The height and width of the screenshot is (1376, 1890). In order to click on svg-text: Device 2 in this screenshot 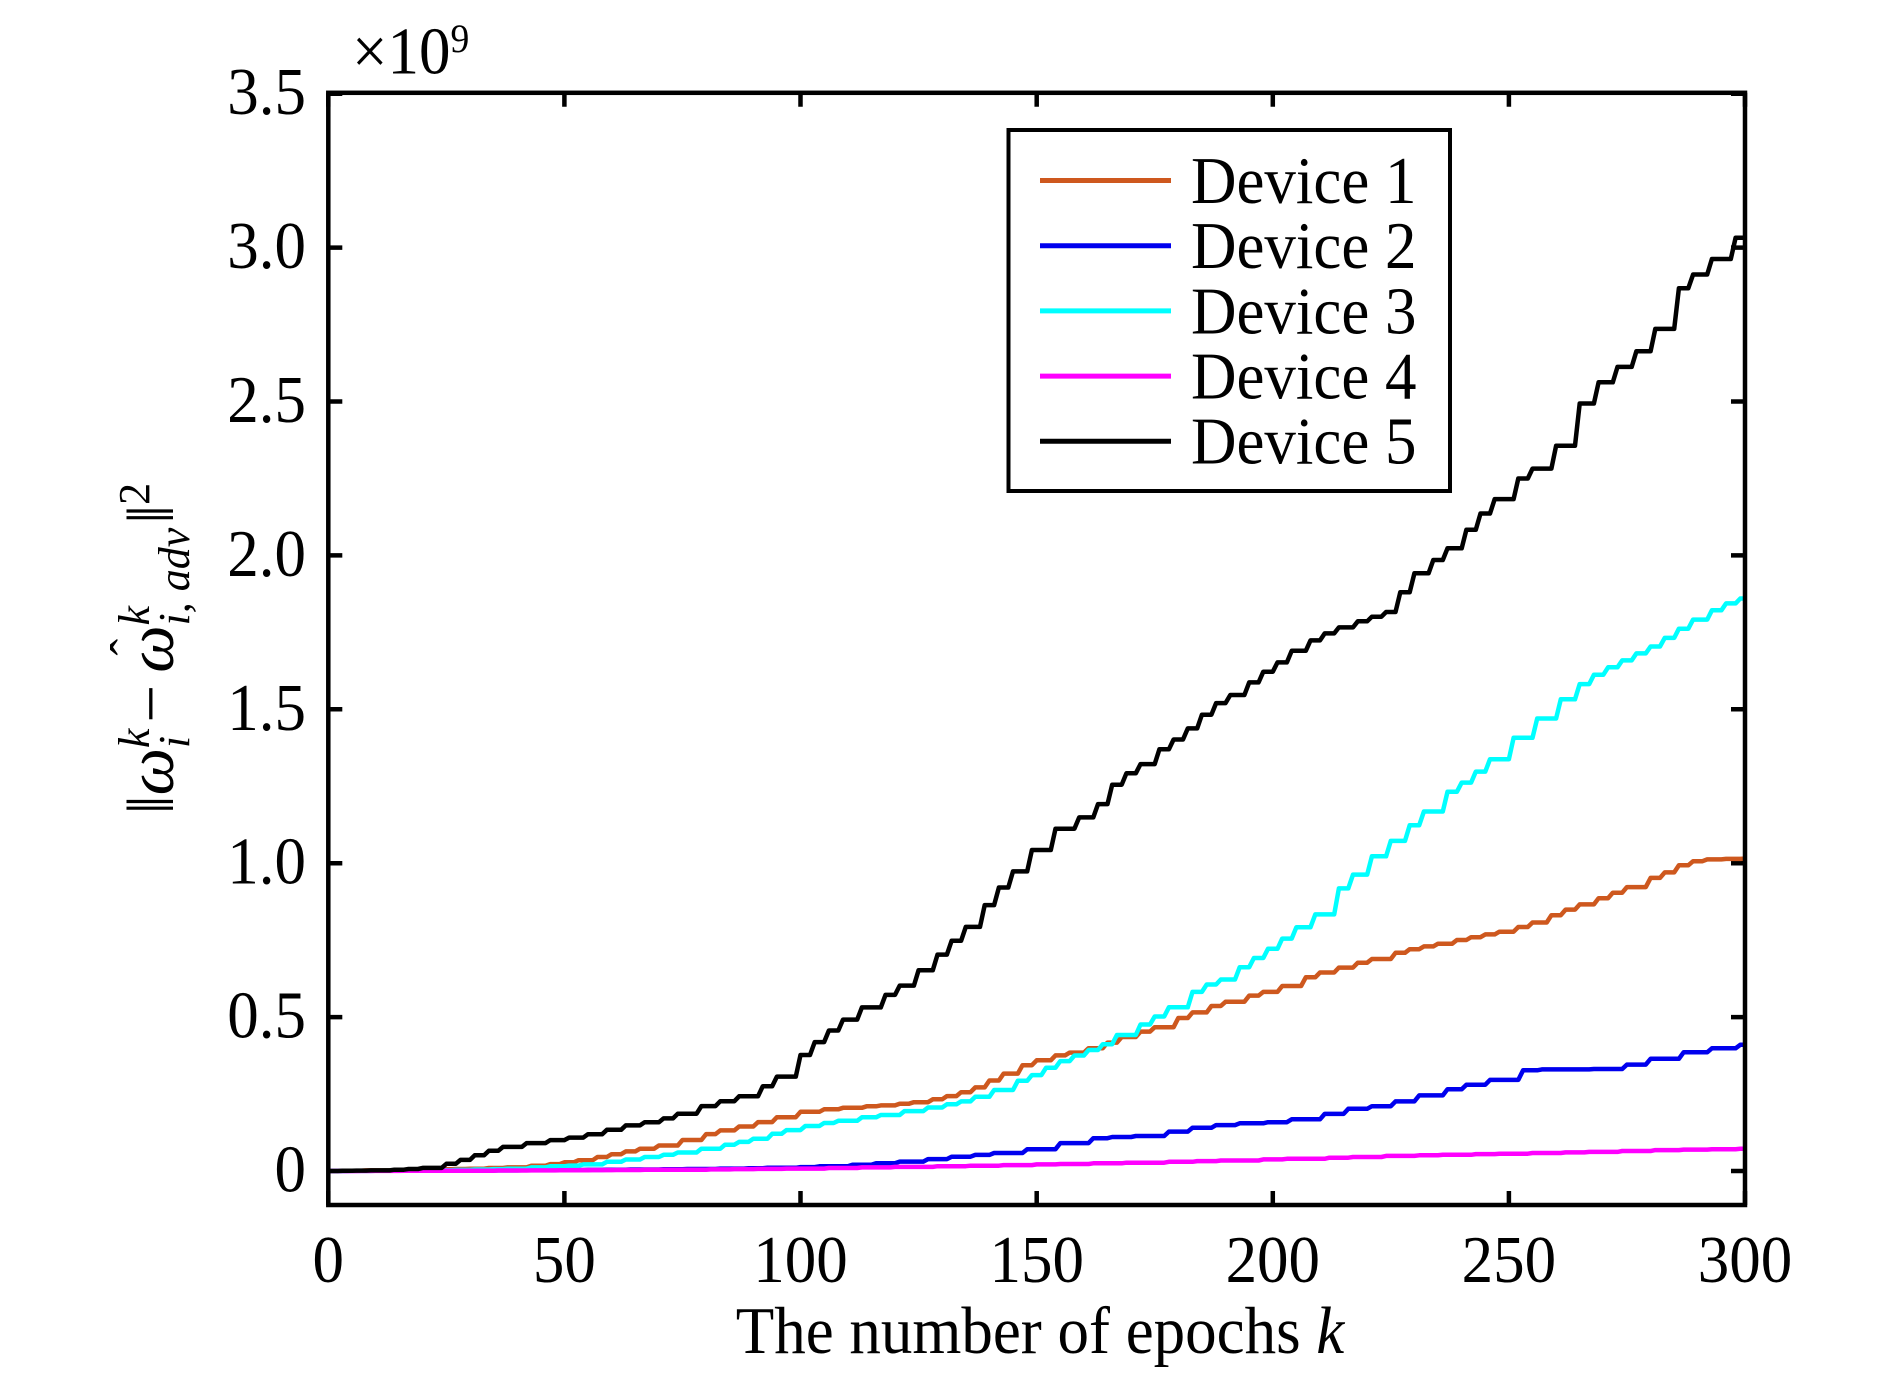, I will do `click(1304, 246)`.